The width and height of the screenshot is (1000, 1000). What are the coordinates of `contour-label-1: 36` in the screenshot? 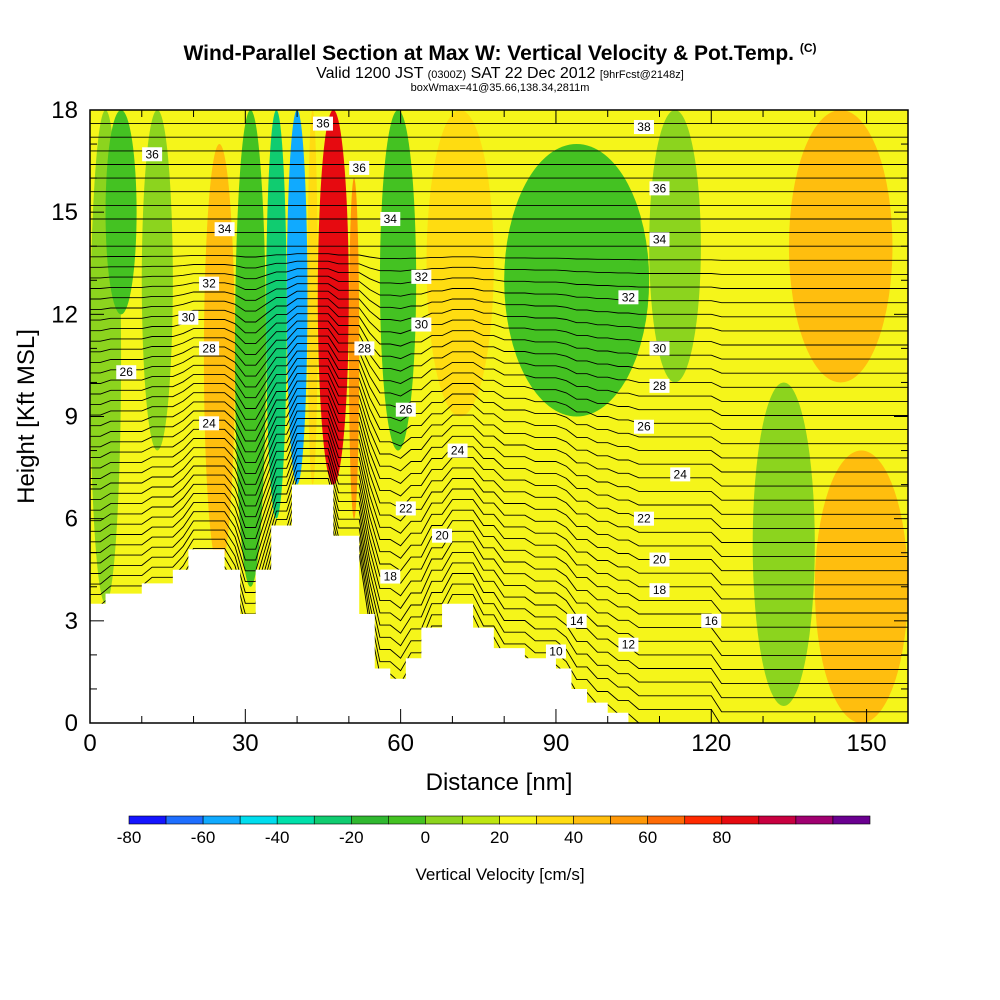 It's located at (323, 124).